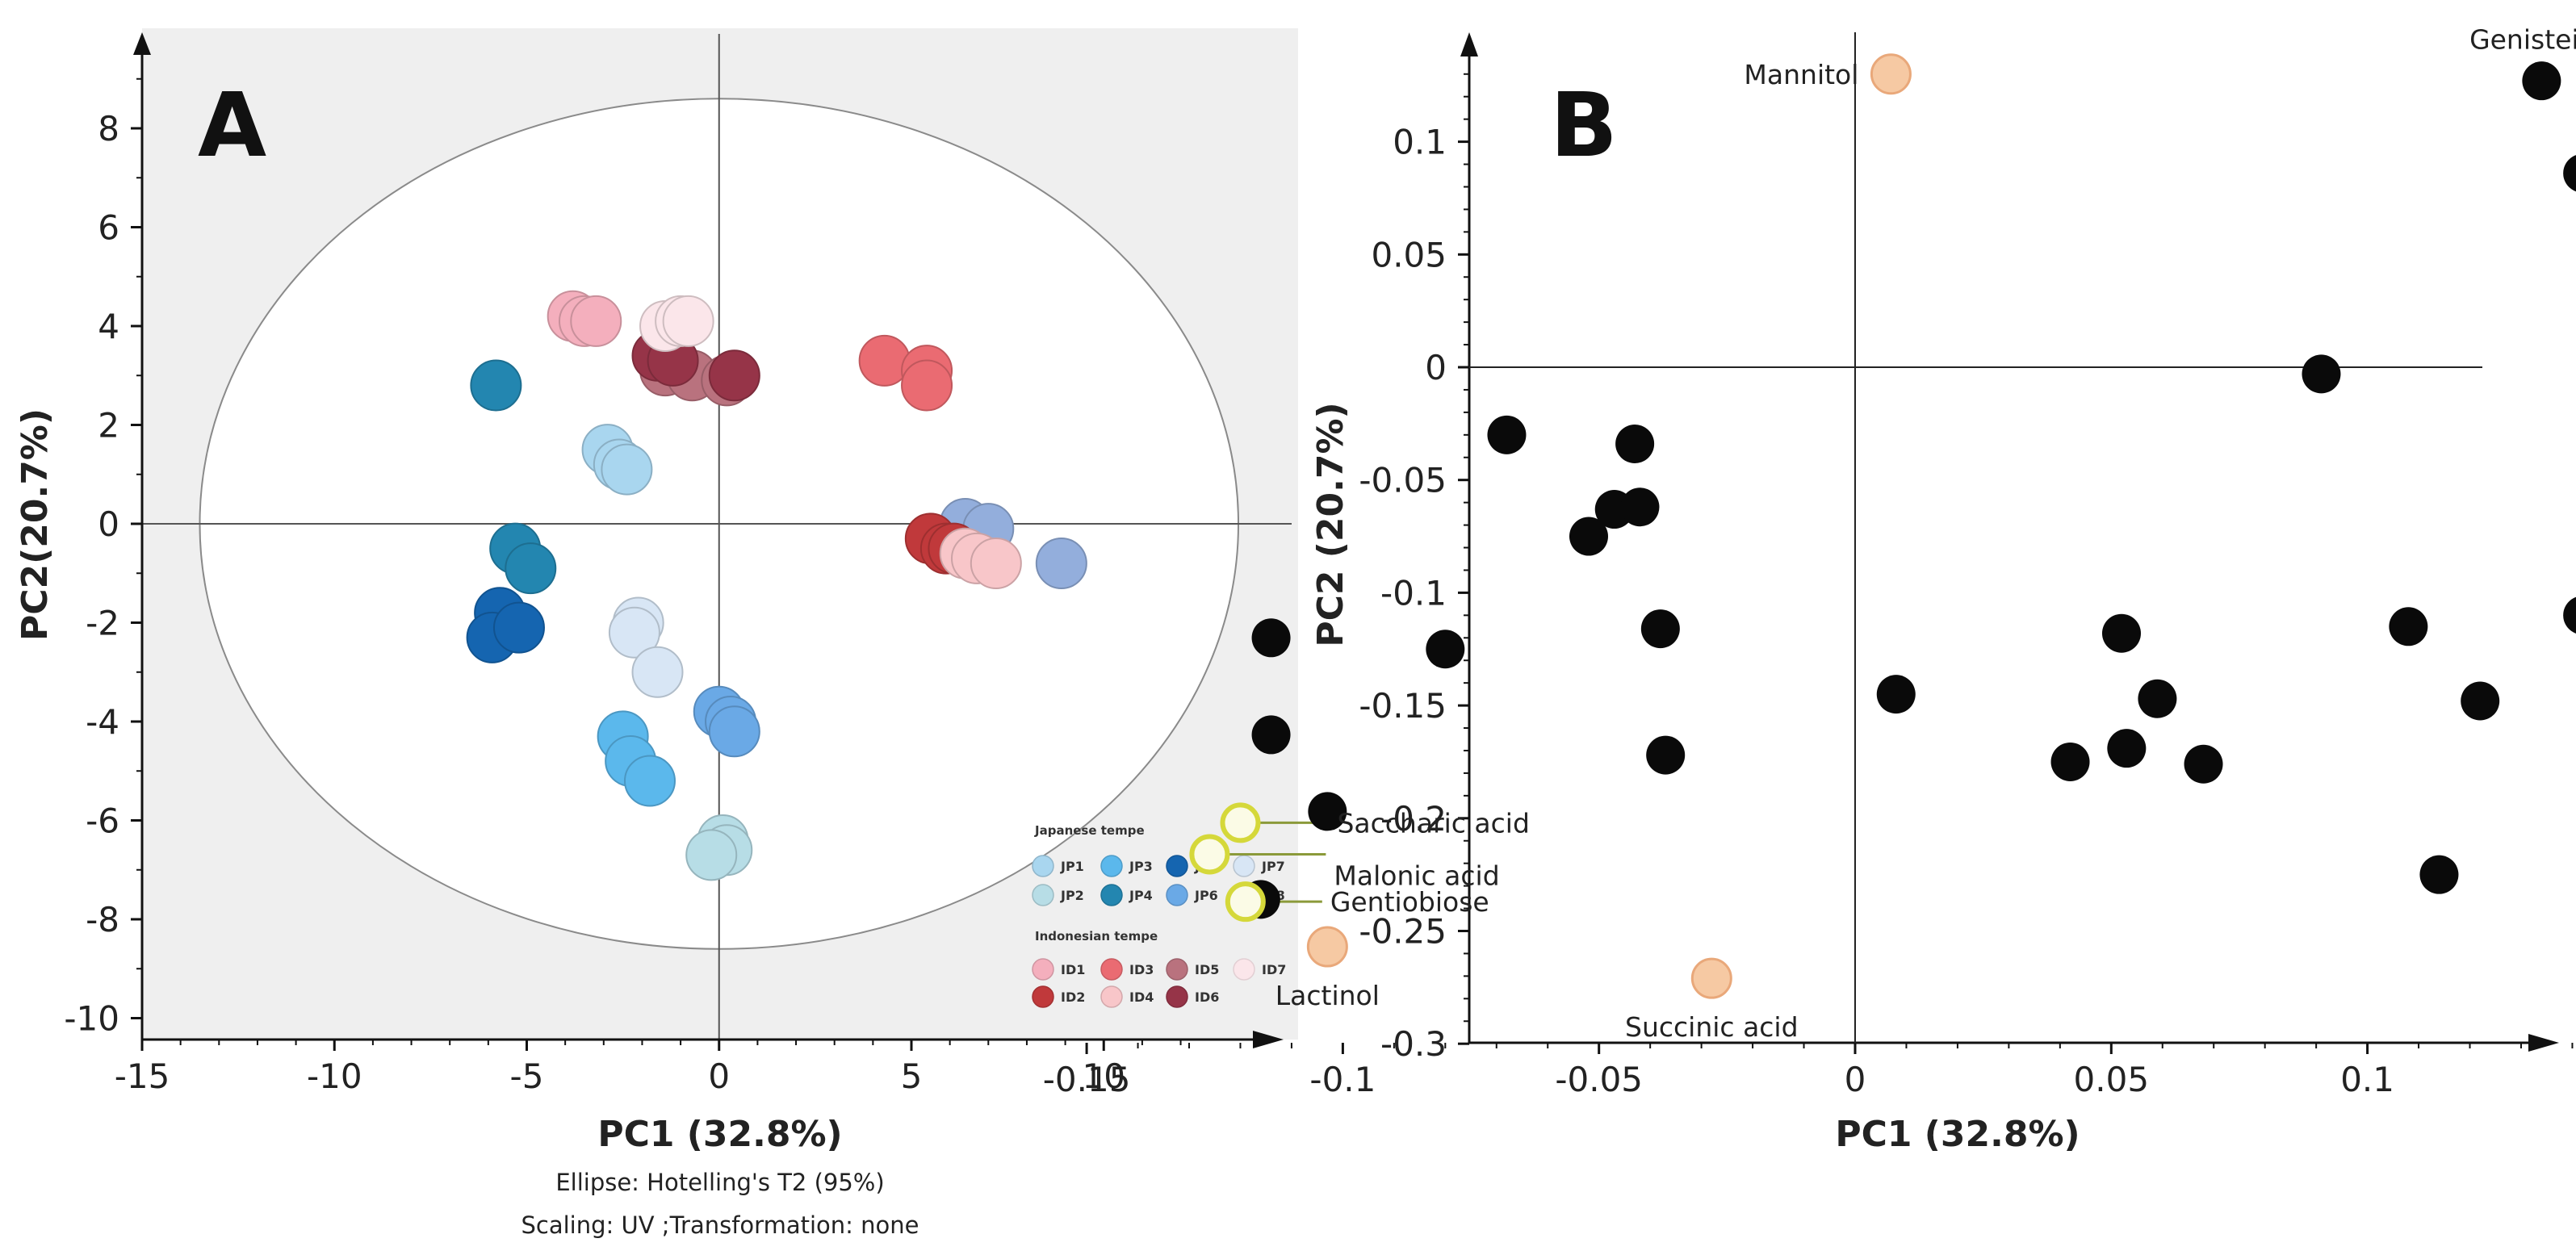 The width and height of the screenshot is (2576, 1251). What do you see at coordinates (719, 1183) in the screenshot?
I see `ellipse-note: Ellipse: Hotelling's T2 (95%)` at bounding box center [719, 1183].